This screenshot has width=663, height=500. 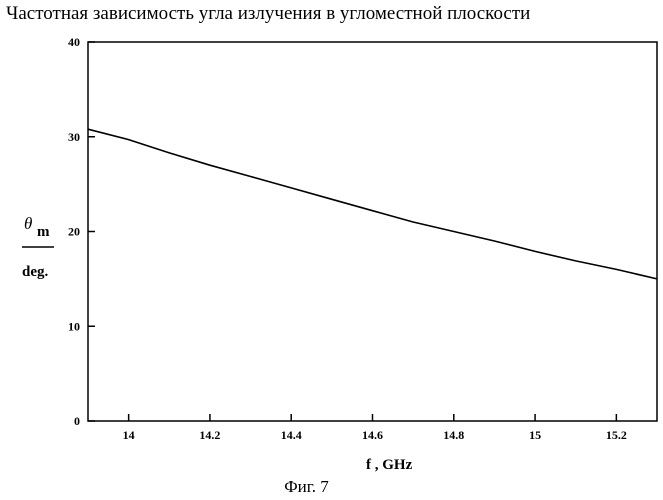 What do you see at coordinates (616, 435) in the screenshot?
I see `x-tick-label: 15.2` at bounding box center [616, 435].